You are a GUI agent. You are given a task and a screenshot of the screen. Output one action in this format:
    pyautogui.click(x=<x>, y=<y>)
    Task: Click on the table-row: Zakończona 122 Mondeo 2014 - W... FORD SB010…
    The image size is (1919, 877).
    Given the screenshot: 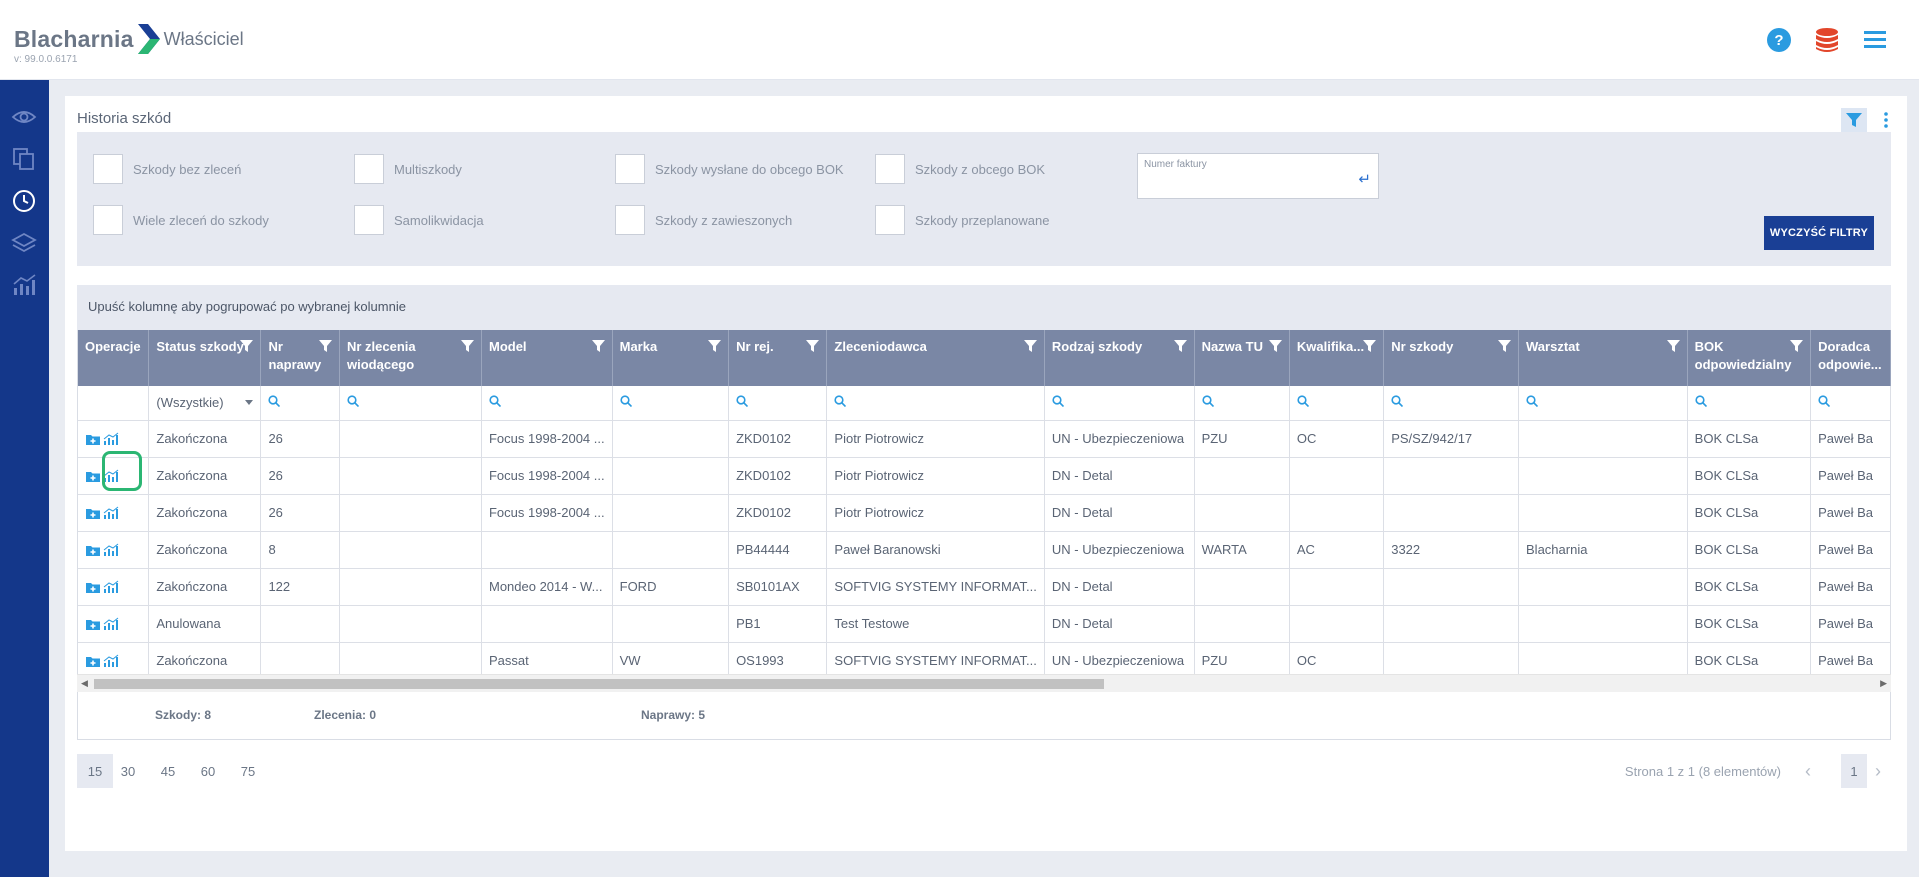 What is the action you would take?
    pyautogui.click(x=984, y=587)
    